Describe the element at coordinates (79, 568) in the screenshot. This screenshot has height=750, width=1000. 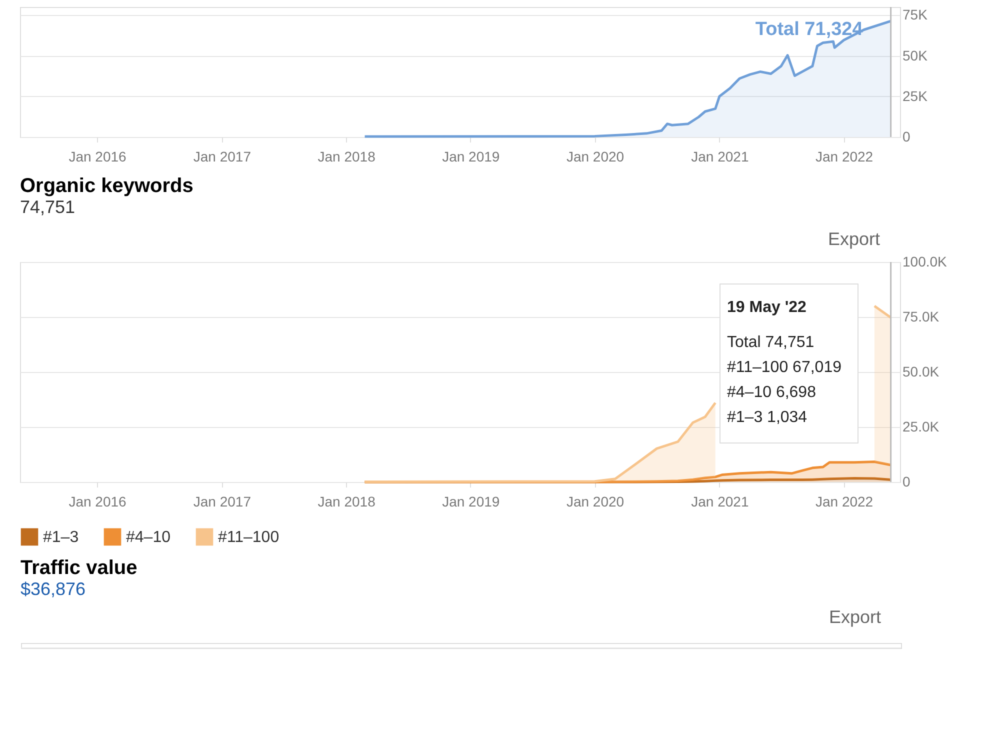
I see `text: Traffic value` at that location.